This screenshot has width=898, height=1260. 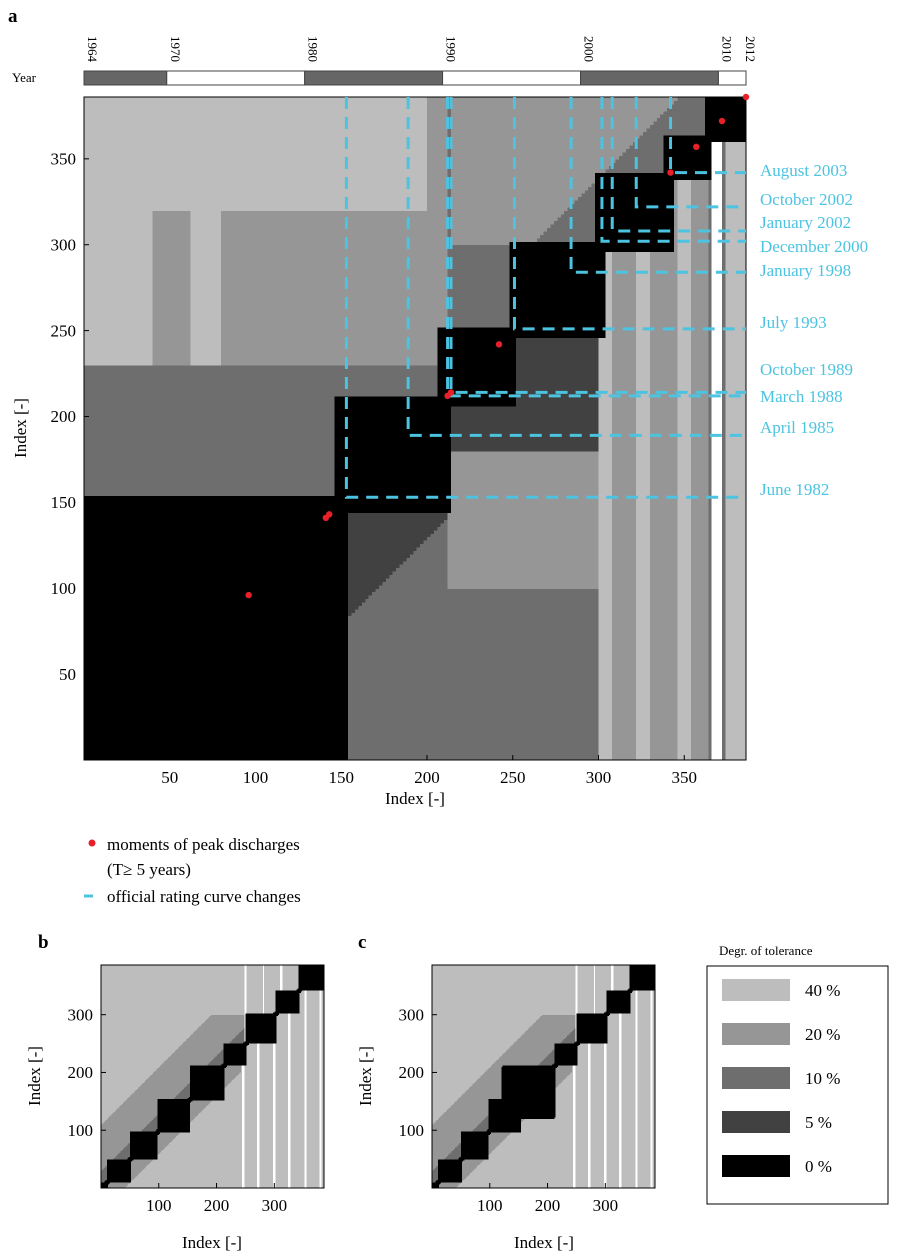 What do you see at coordinates (92, 843) in the screenshot?
I see `peak-legend-marker` at bounding box center [92, 843].